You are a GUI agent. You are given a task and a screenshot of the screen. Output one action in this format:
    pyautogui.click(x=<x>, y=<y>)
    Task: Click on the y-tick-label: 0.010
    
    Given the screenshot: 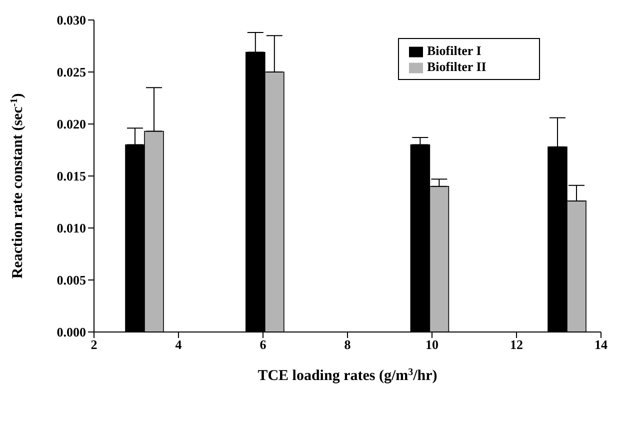 What is the action you would take?
    pyautogui.click(x=71, y=228)
    